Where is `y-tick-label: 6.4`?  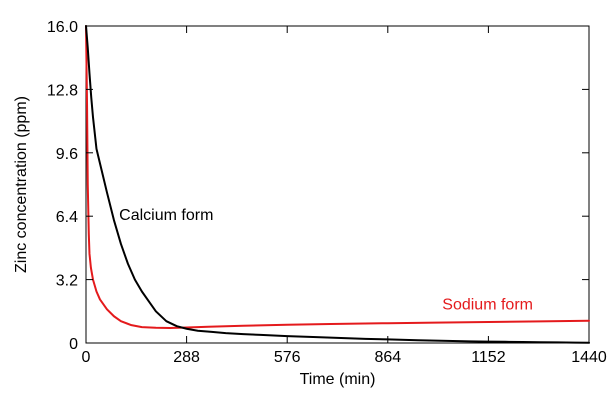
y-tick-label: 6.4 is located at coordinates (67, 217).